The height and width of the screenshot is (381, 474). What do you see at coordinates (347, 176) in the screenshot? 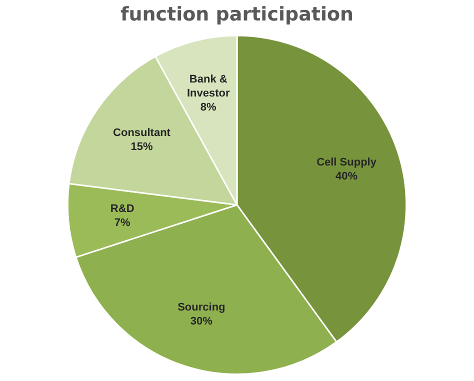
I see `data-label: 40%` at bounding box center [347, 176].